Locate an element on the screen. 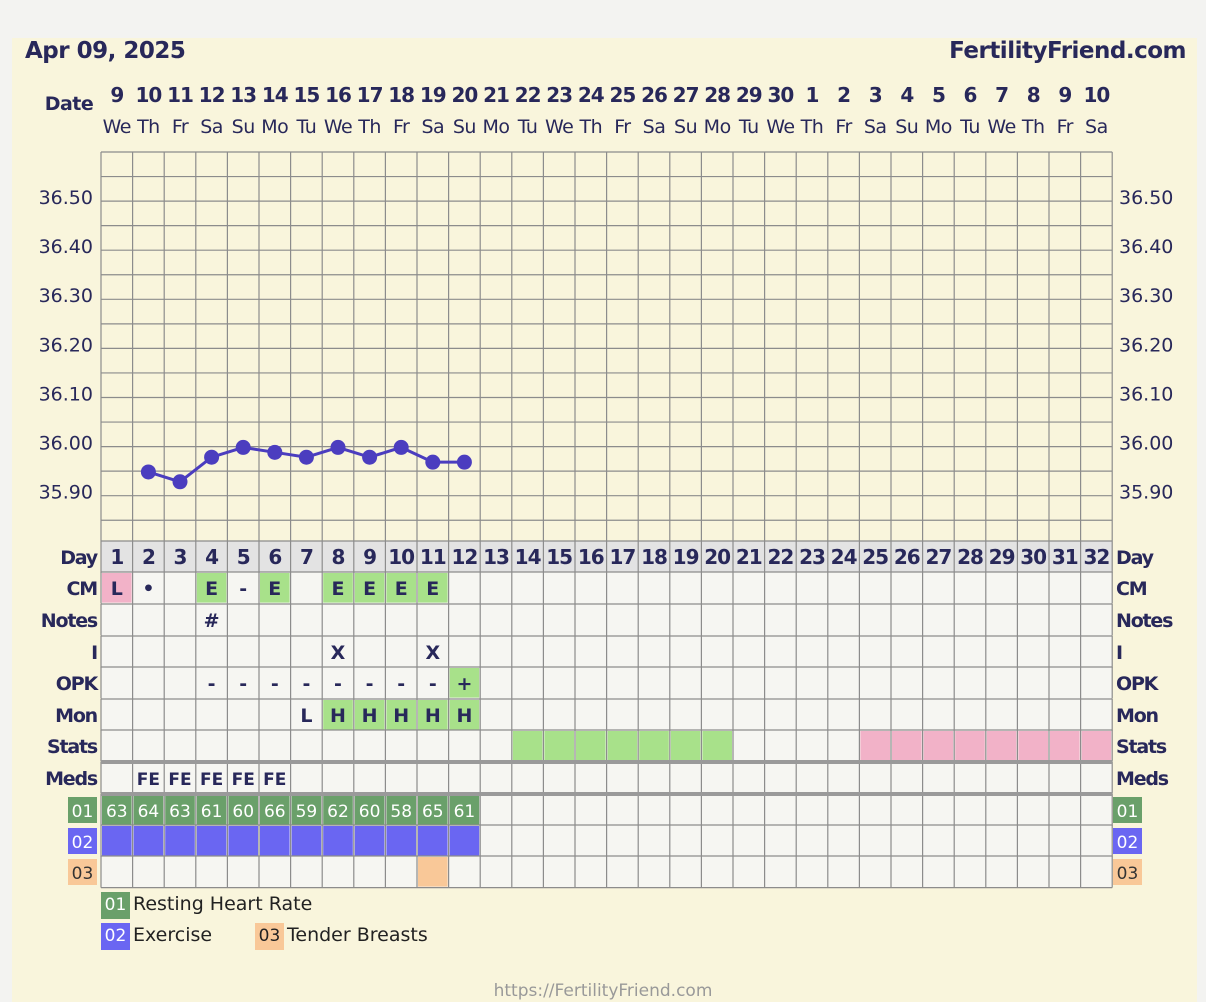 The width and height of the screenshot is (1206, 1002). cell-day-text: 11 is located at coordinates (433, 557).